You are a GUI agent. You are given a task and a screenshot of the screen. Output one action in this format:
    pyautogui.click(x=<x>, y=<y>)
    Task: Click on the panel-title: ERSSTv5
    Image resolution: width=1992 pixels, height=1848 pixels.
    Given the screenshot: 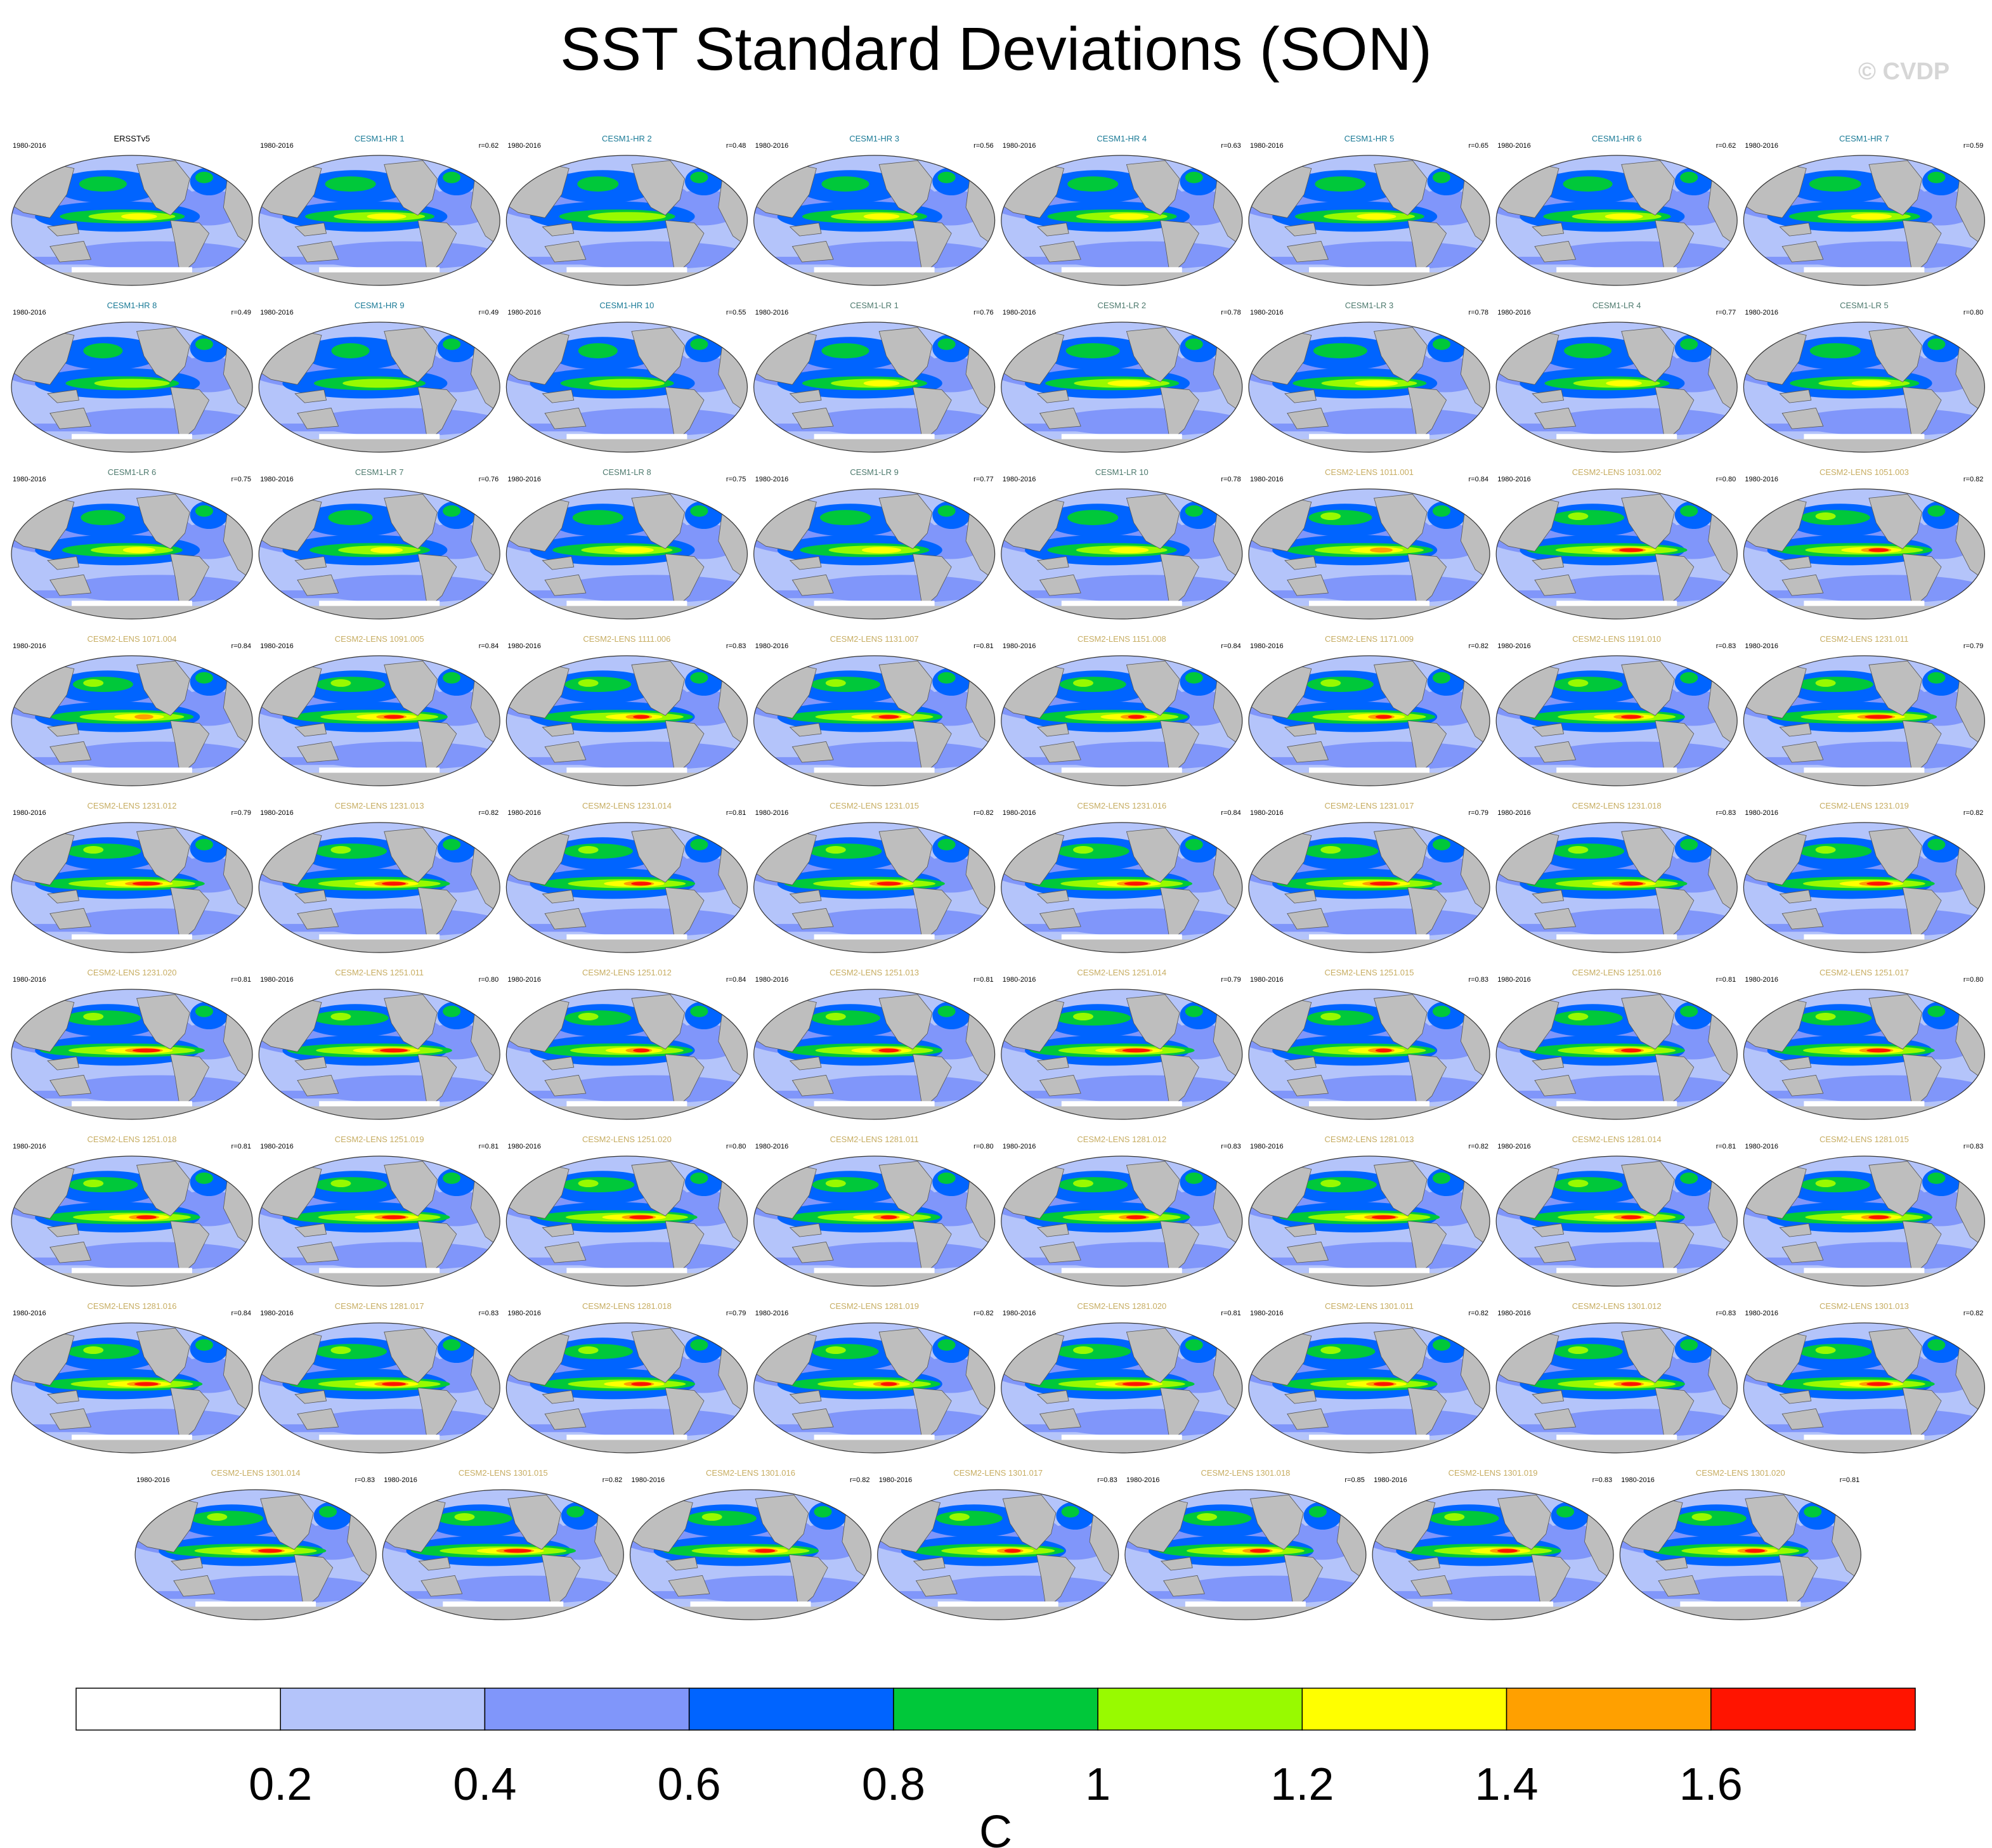 What is the action you would take?
    pyautogui.click(x=132, y=139)
    